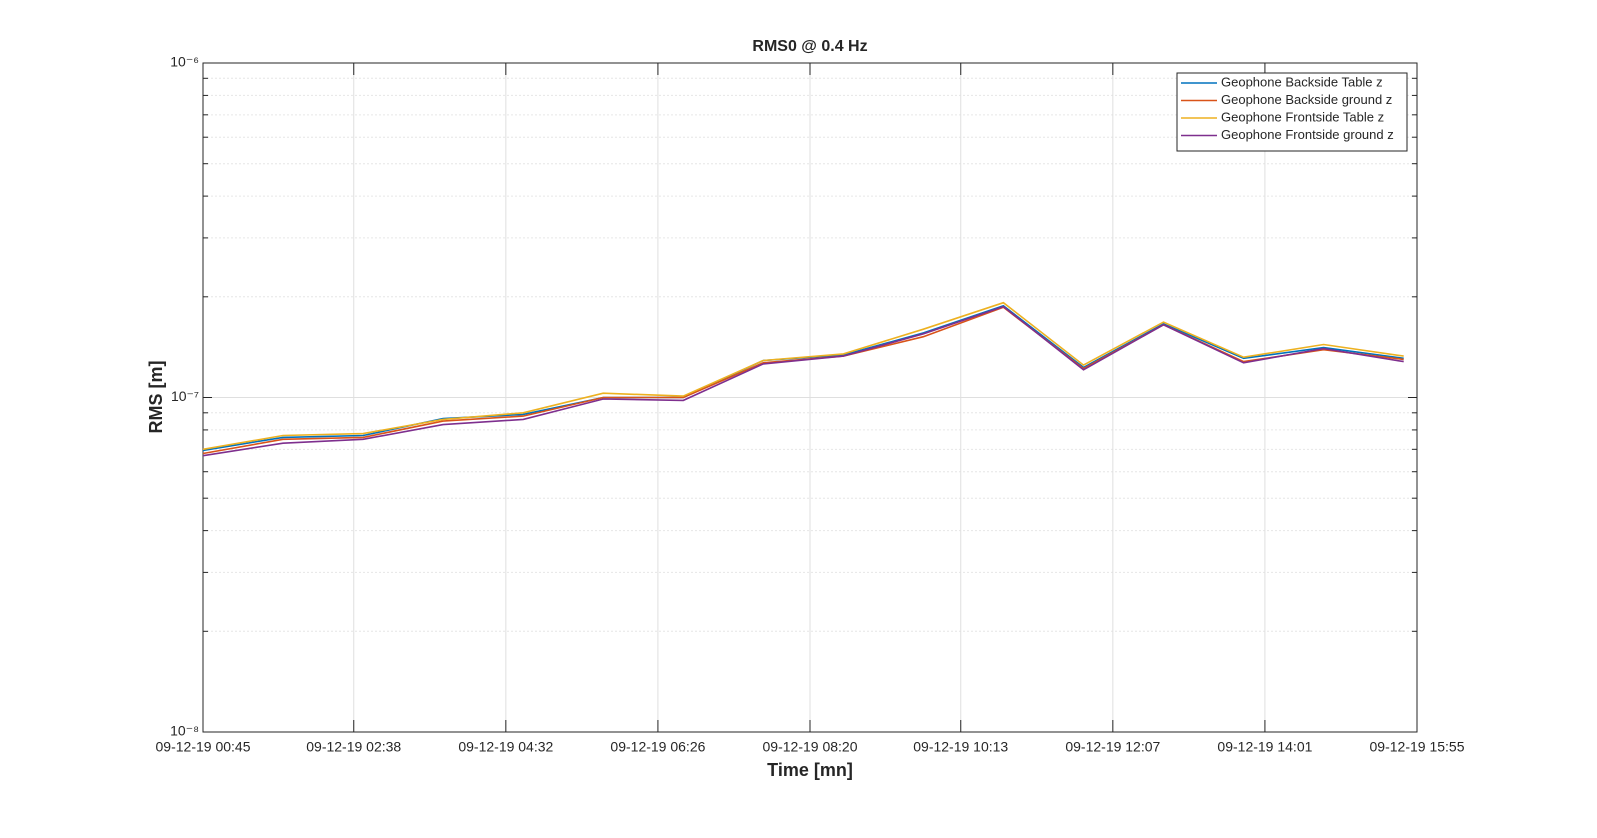 This screenshot has width=1597, height=838. Describe the element at coordinates (1307, 134) in the screenshot. I see `legend-label: Geophone Frontside ground z` at that location.